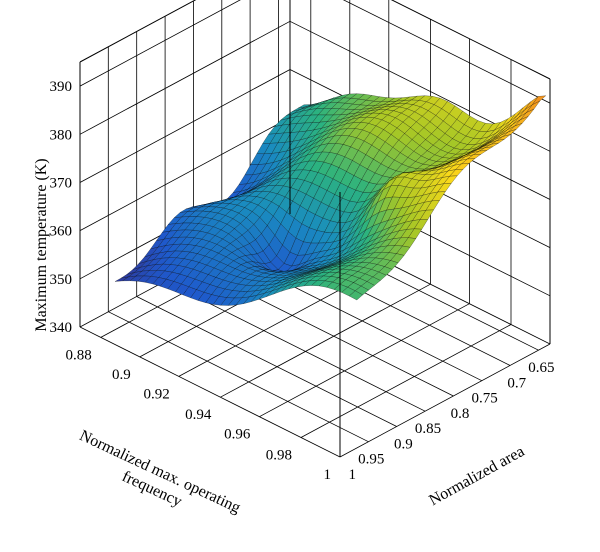 The width and height of the screenshot is (600, 552). I want to click on x-tick-label: 0.94, so click(198, 415).